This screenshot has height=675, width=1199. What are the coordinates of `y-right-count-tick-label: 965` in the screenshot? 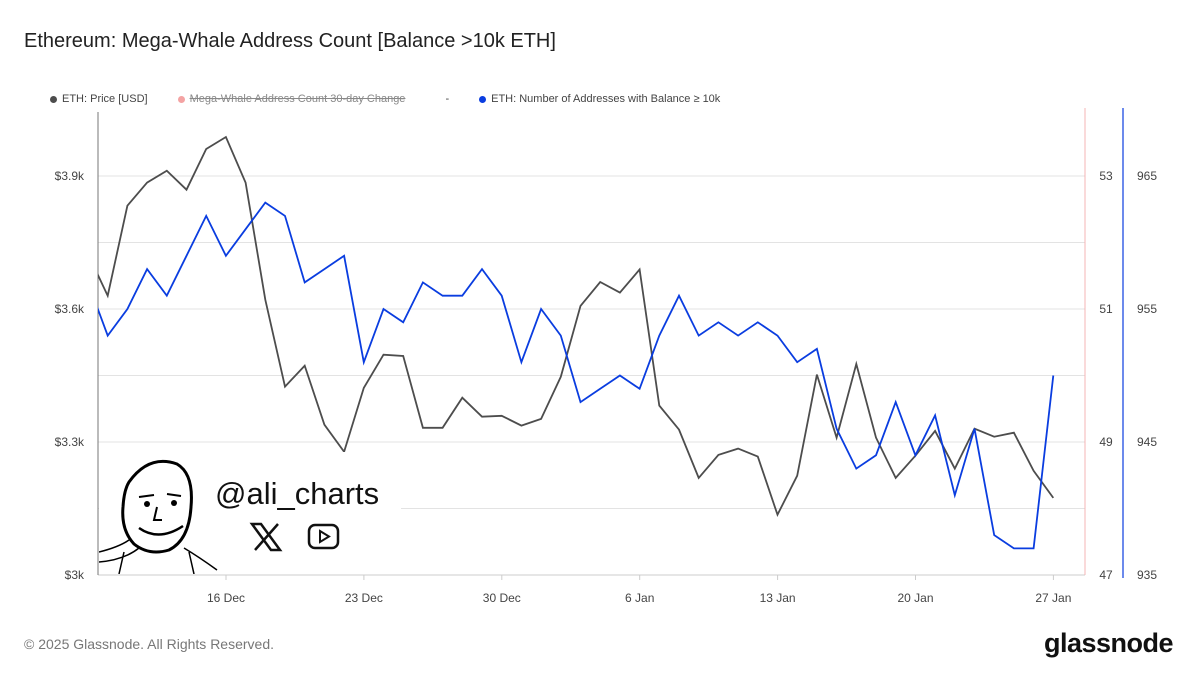 It's located at (1147, 176).